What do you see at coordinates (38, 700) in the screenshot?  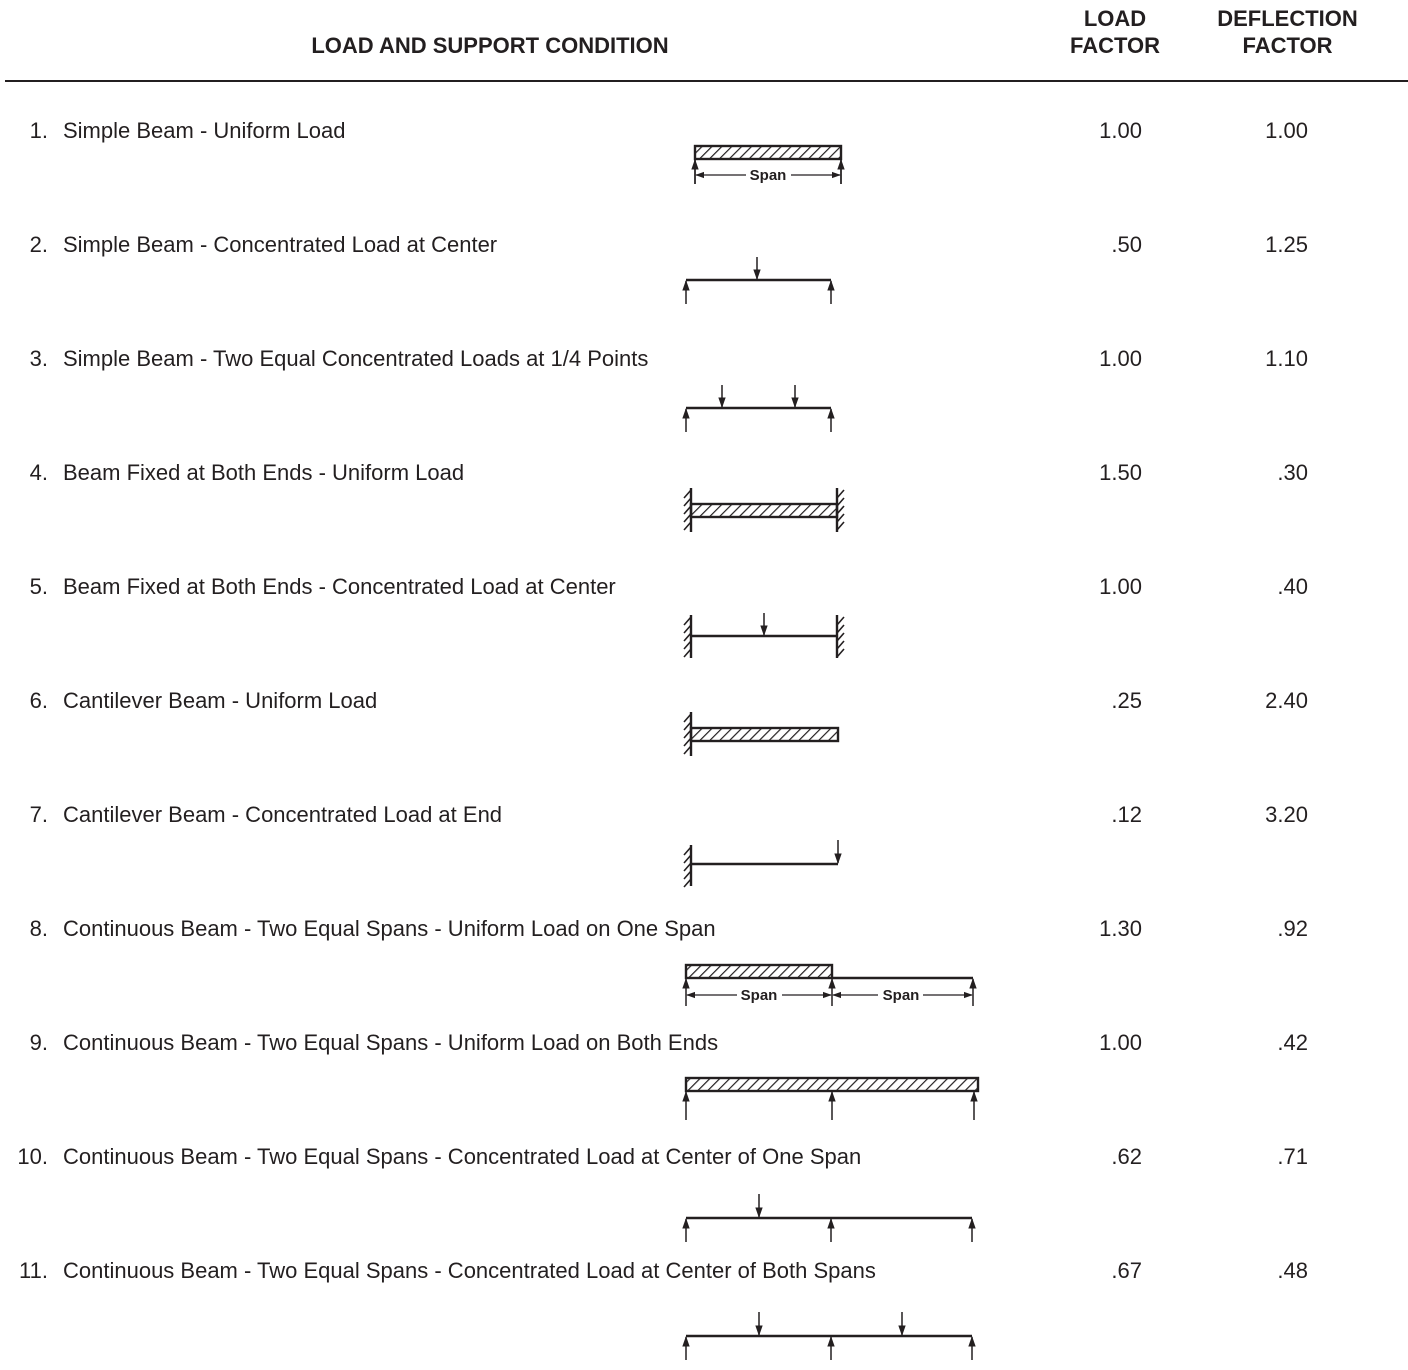 I see `row-number: 6.` at bounding box center [38, 700].